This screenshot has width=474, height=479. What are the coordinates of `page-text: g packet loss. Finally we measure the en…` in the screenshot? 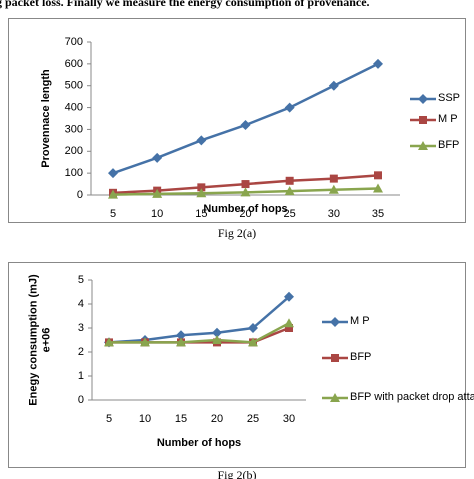 It's located at (185, 4).